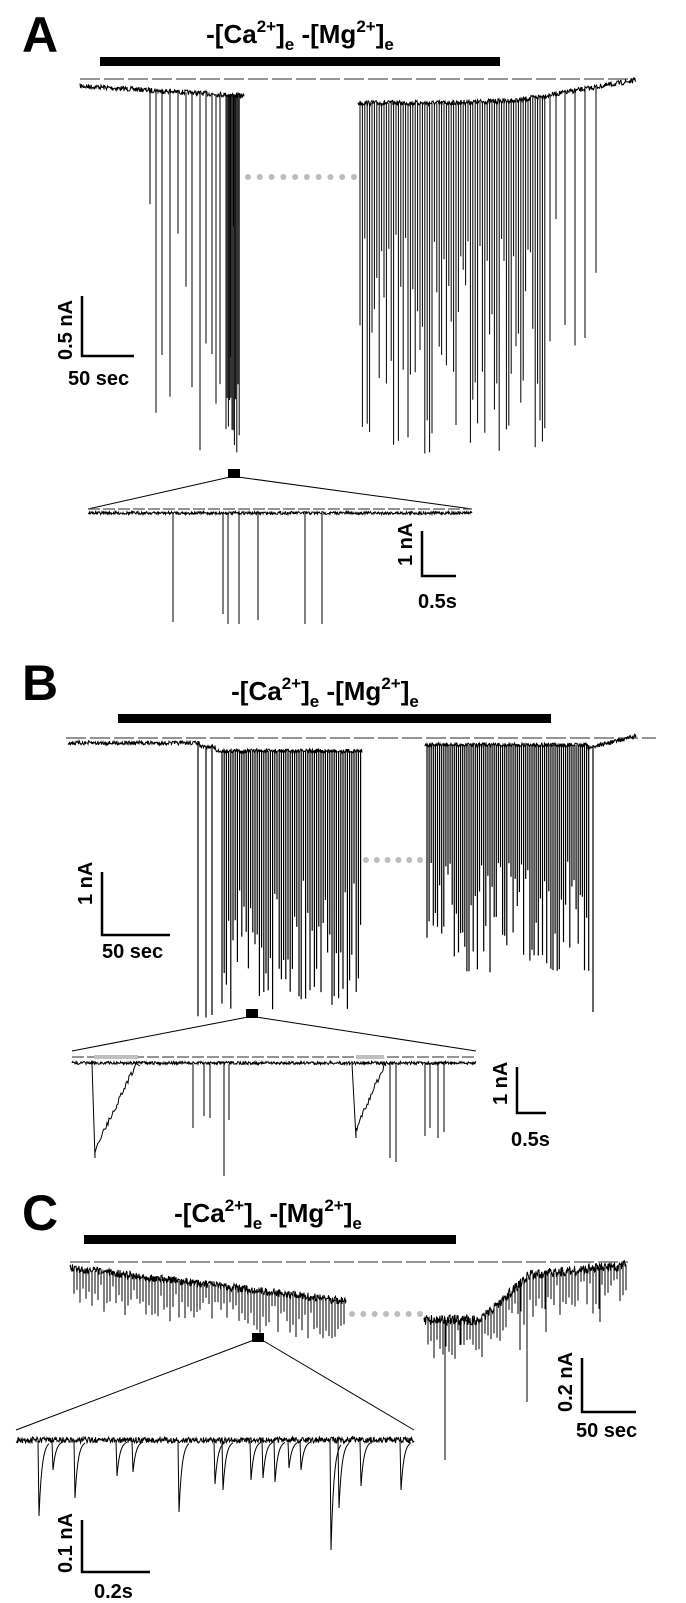 The height and width of the screenshot is (1603, 686). What do you see at coordinates (135, 904) in the screenshot?
I see `scale-bar-b-main` at bounding box center [135, 904].